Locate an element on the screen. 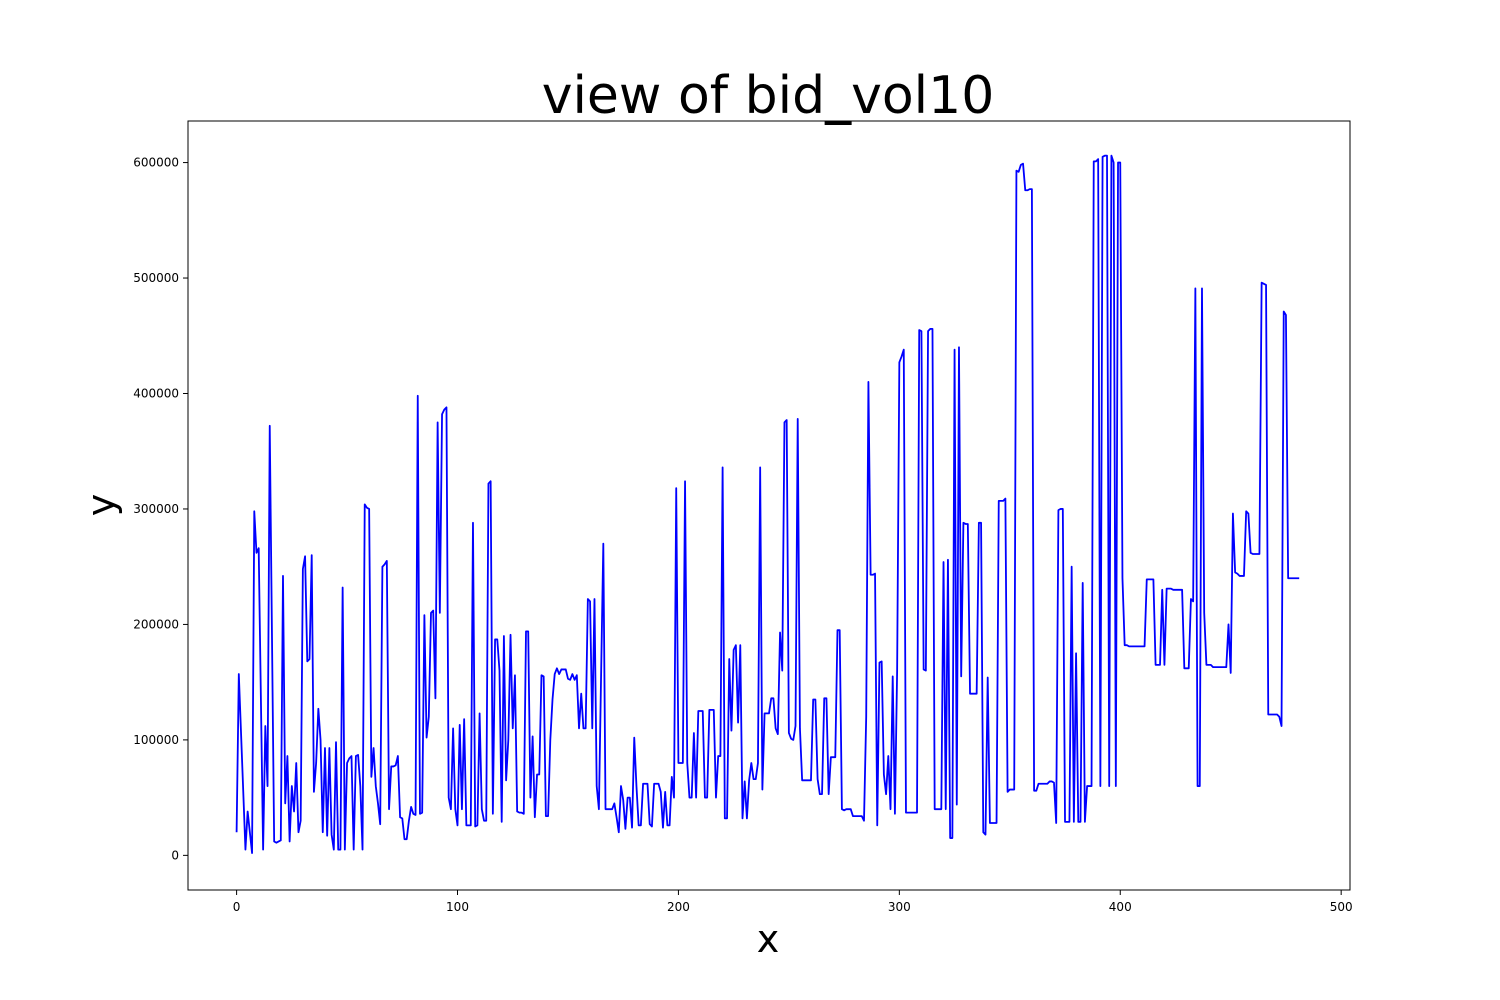 The image size is (1500, 1000). y-tick-label: 400000 is located at coordinates (156, 393).